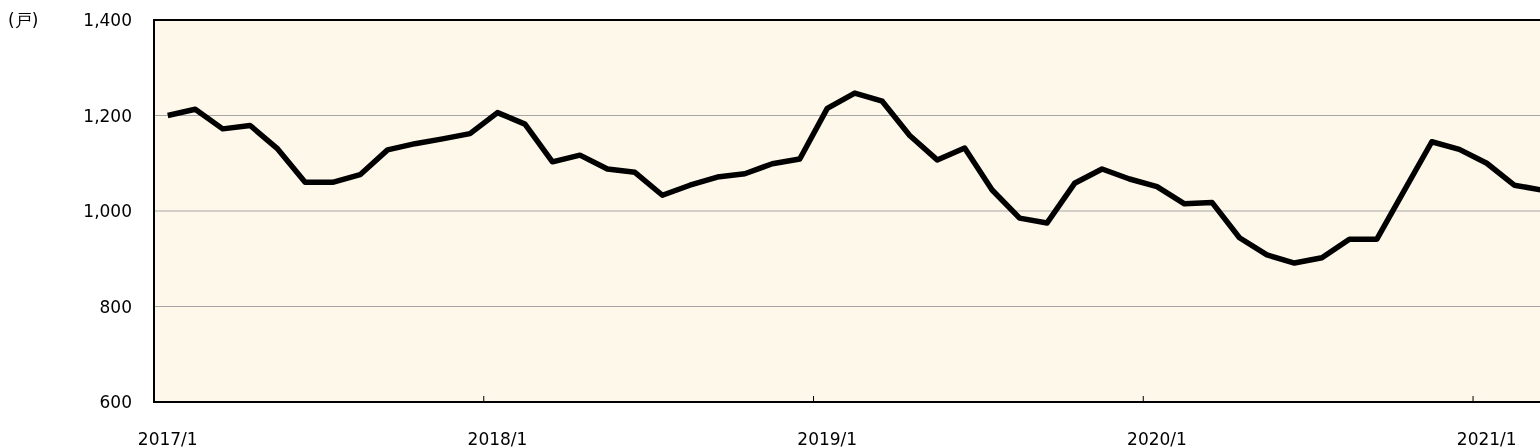 Image resolution: width=1540 pixels, height=447 pixels. What do you see at coordinates (1157, 438) in the screenshot?
I see `x-tick-label: 2020/1` at bounding box center [1157, 438].